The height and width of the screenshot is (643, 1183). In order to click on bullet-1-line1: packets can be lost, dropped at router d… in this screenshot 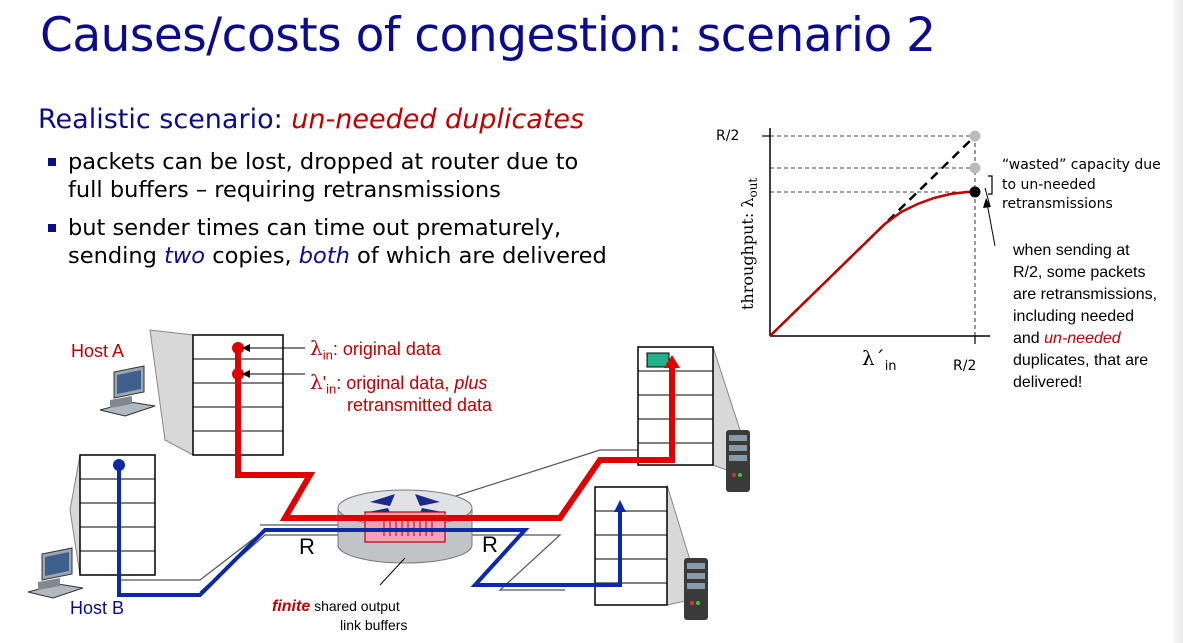, I will do `click(323, 162)`.